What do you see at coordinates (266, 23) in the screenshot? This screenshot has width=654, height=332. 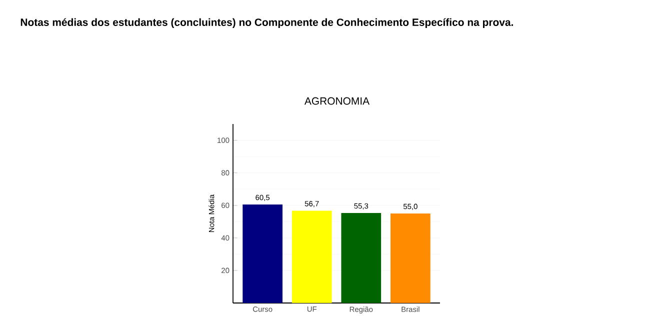 I see `chart-title: Notas médias dos estudantes (concluintes) no Componente de Conhecimento Específico na prova.` at bounding box center [266, 23].